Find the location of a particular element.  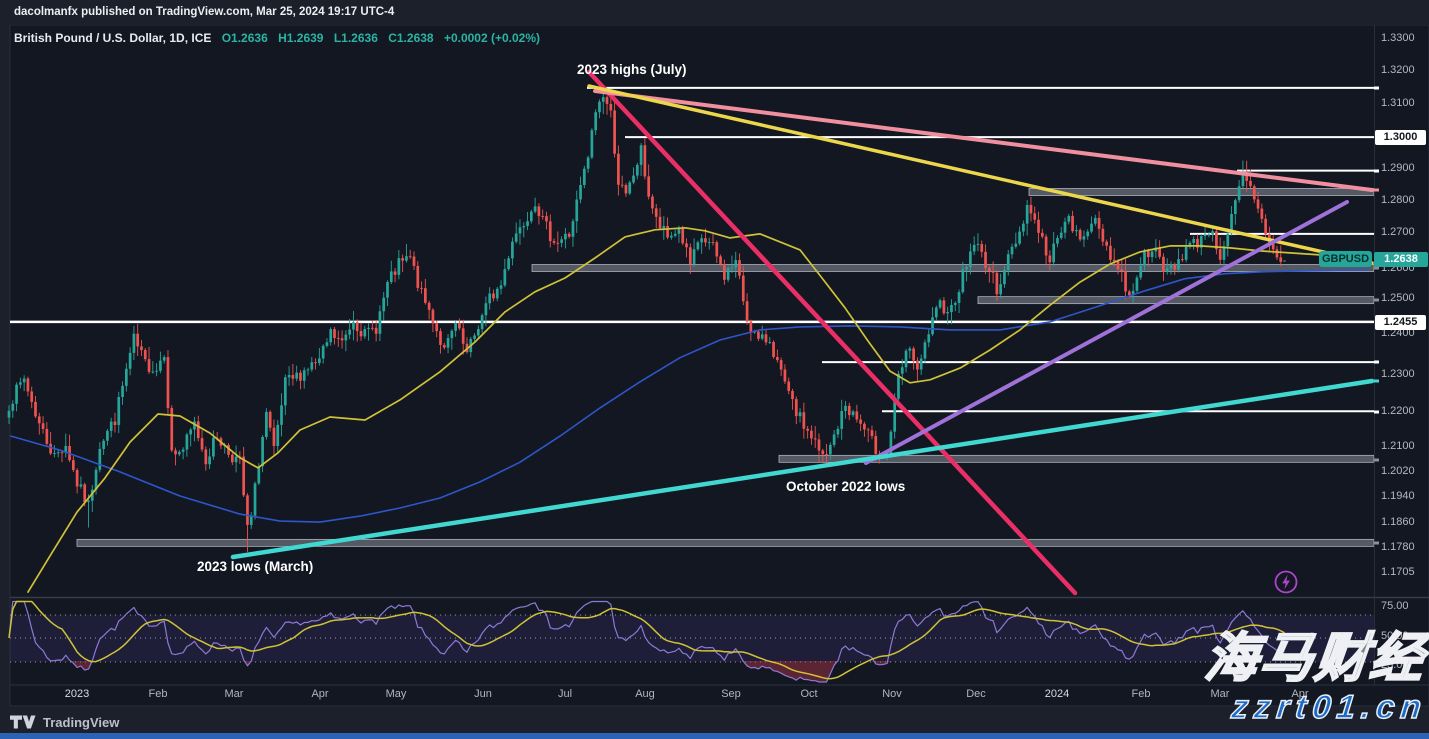

time-axis-label: Oct is located at coordinates (809, 694).